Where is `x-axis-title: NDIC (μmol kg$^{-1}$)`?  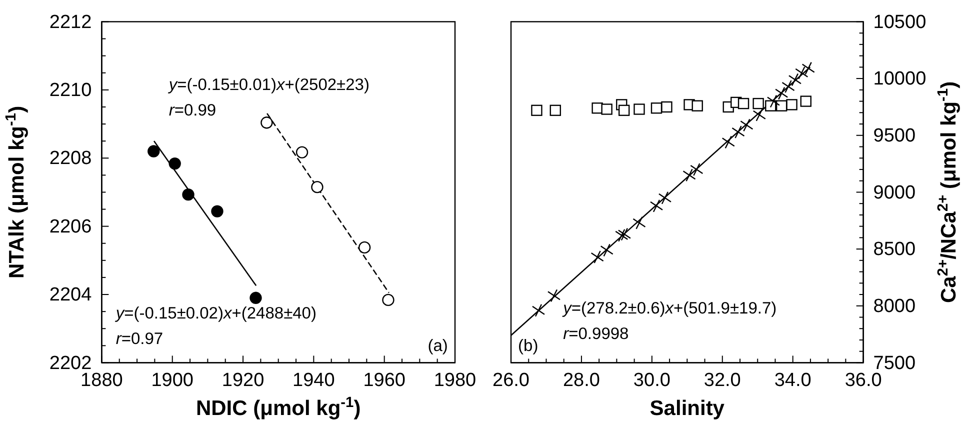
x-axis-title: NDIC (μmol kg$^{-1}$) is located at coordinates (278, 407).